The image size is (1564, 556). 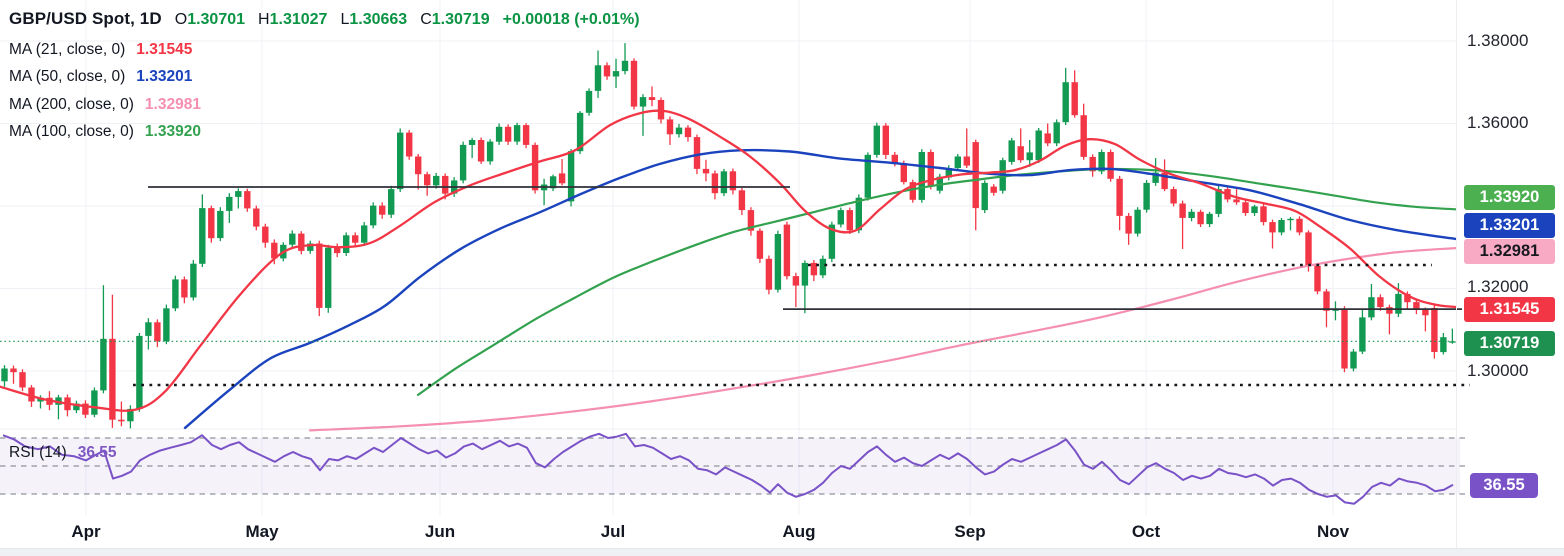 I want to click on ma50-legend-row: MA (50, close, 0) 1.33201, so click(x=324, y=78).